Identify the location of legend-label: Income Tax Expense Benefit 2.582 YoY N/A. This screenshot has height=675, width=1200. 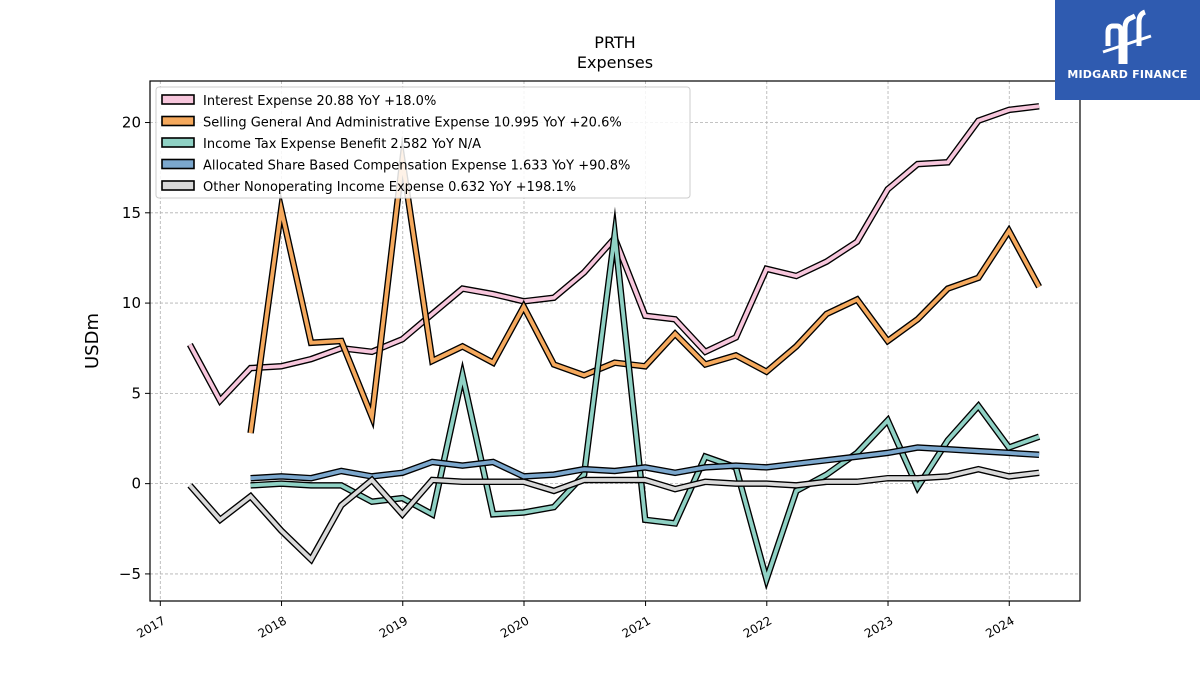
(342, 144).